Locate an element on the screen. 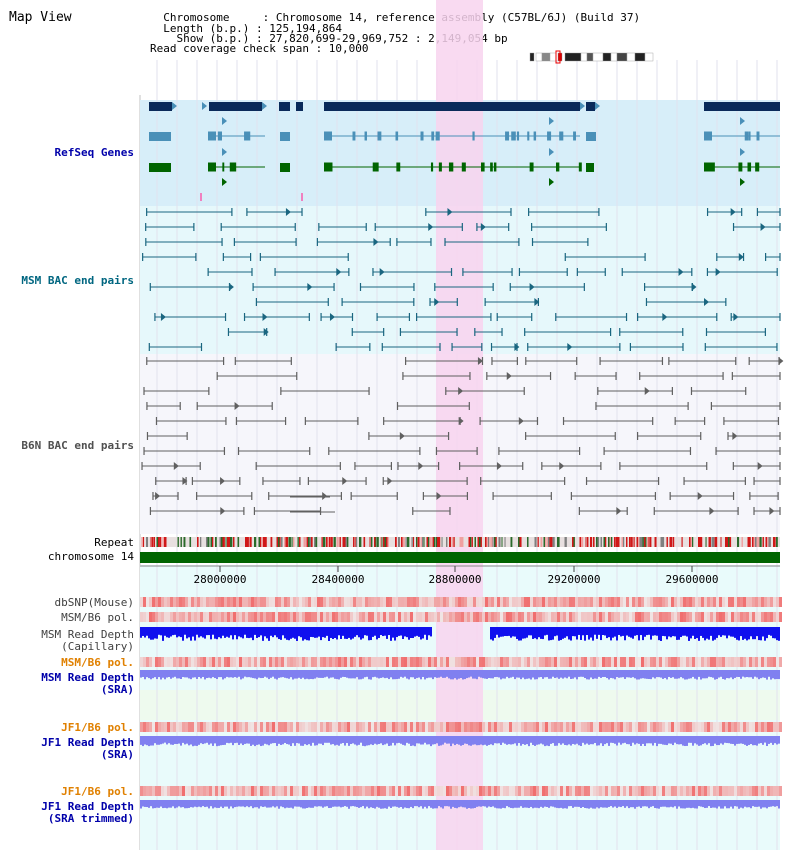  track-label-refseq-genes: RefSeq Genes is located at coordinates (94, 152).